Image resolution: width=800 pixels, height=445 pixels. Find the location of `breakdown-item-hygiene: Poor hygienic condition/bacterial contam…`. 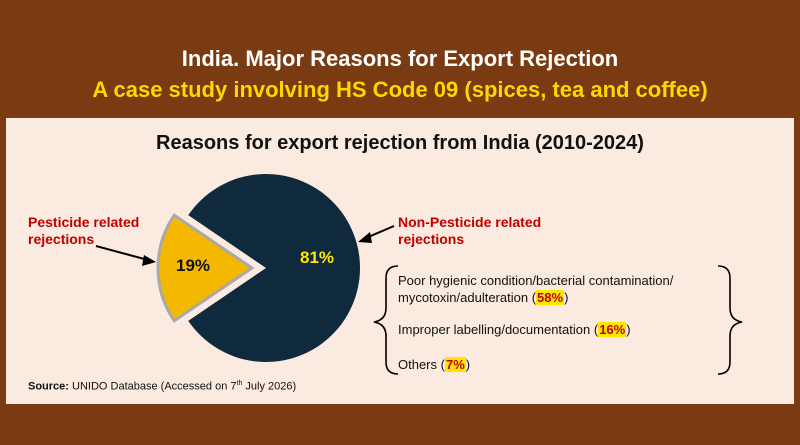

breakdown-item-hygiene: Poor hygienic condition/bacterial contam… is located at coordinates (536, 289).